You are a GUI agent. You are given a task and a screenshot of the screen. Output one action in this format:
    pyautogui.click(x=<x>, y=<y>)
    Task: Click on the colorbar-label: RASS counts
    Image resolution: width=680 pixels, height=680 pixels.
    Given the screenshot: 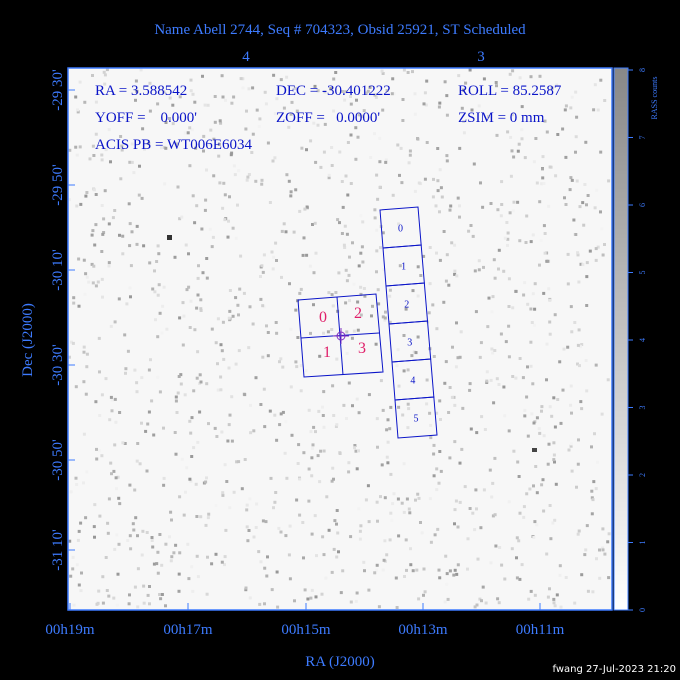 What is the action you would take?
    pyautogui.click(x=654, y=98)
    